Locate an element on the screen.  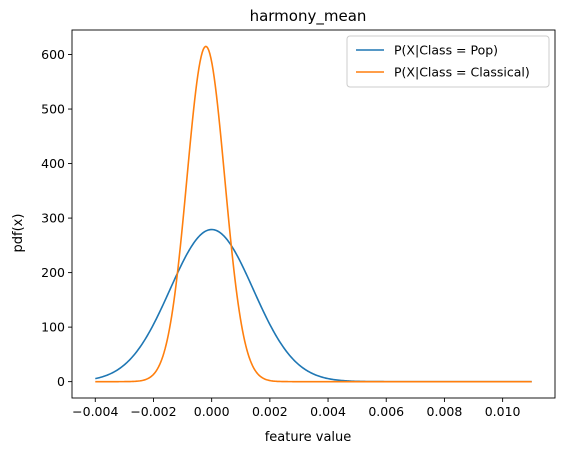
y-tick-label: 400 is located at coordinates (53, 163).